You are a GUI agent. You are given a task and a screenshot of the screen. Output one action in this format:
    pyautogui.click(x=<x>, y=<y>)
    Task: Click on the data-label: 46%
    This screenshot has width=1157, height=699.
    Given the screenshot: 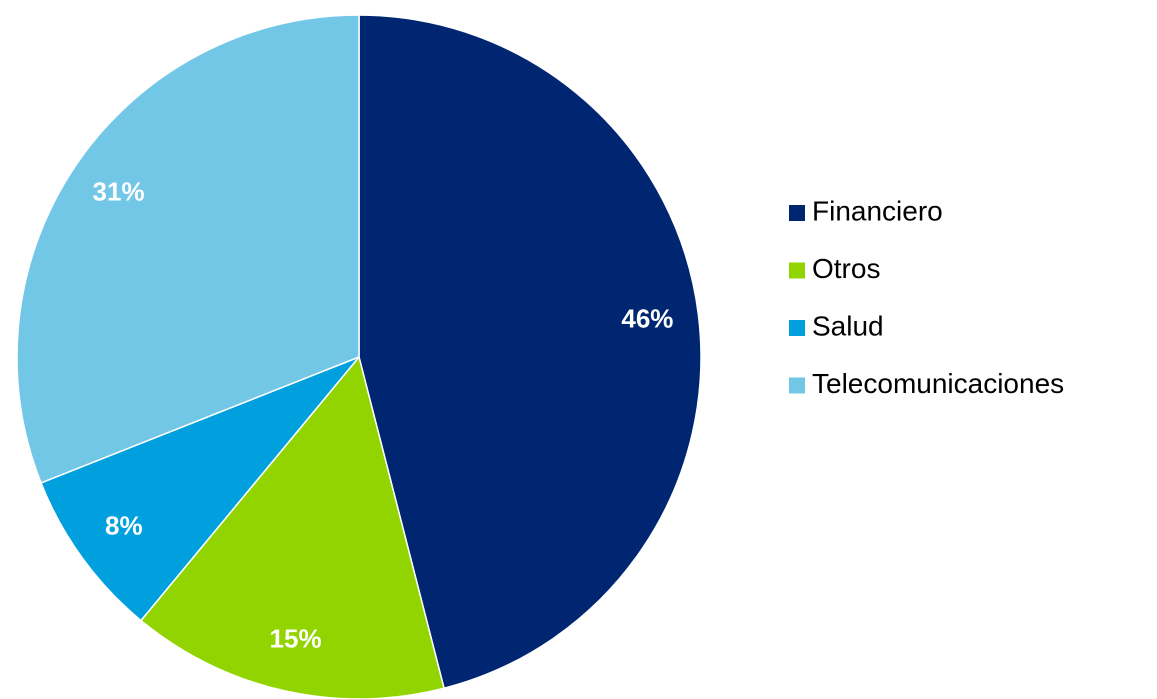 What is the action you would take?
    pyautogui.click(x=647, y=318)
    